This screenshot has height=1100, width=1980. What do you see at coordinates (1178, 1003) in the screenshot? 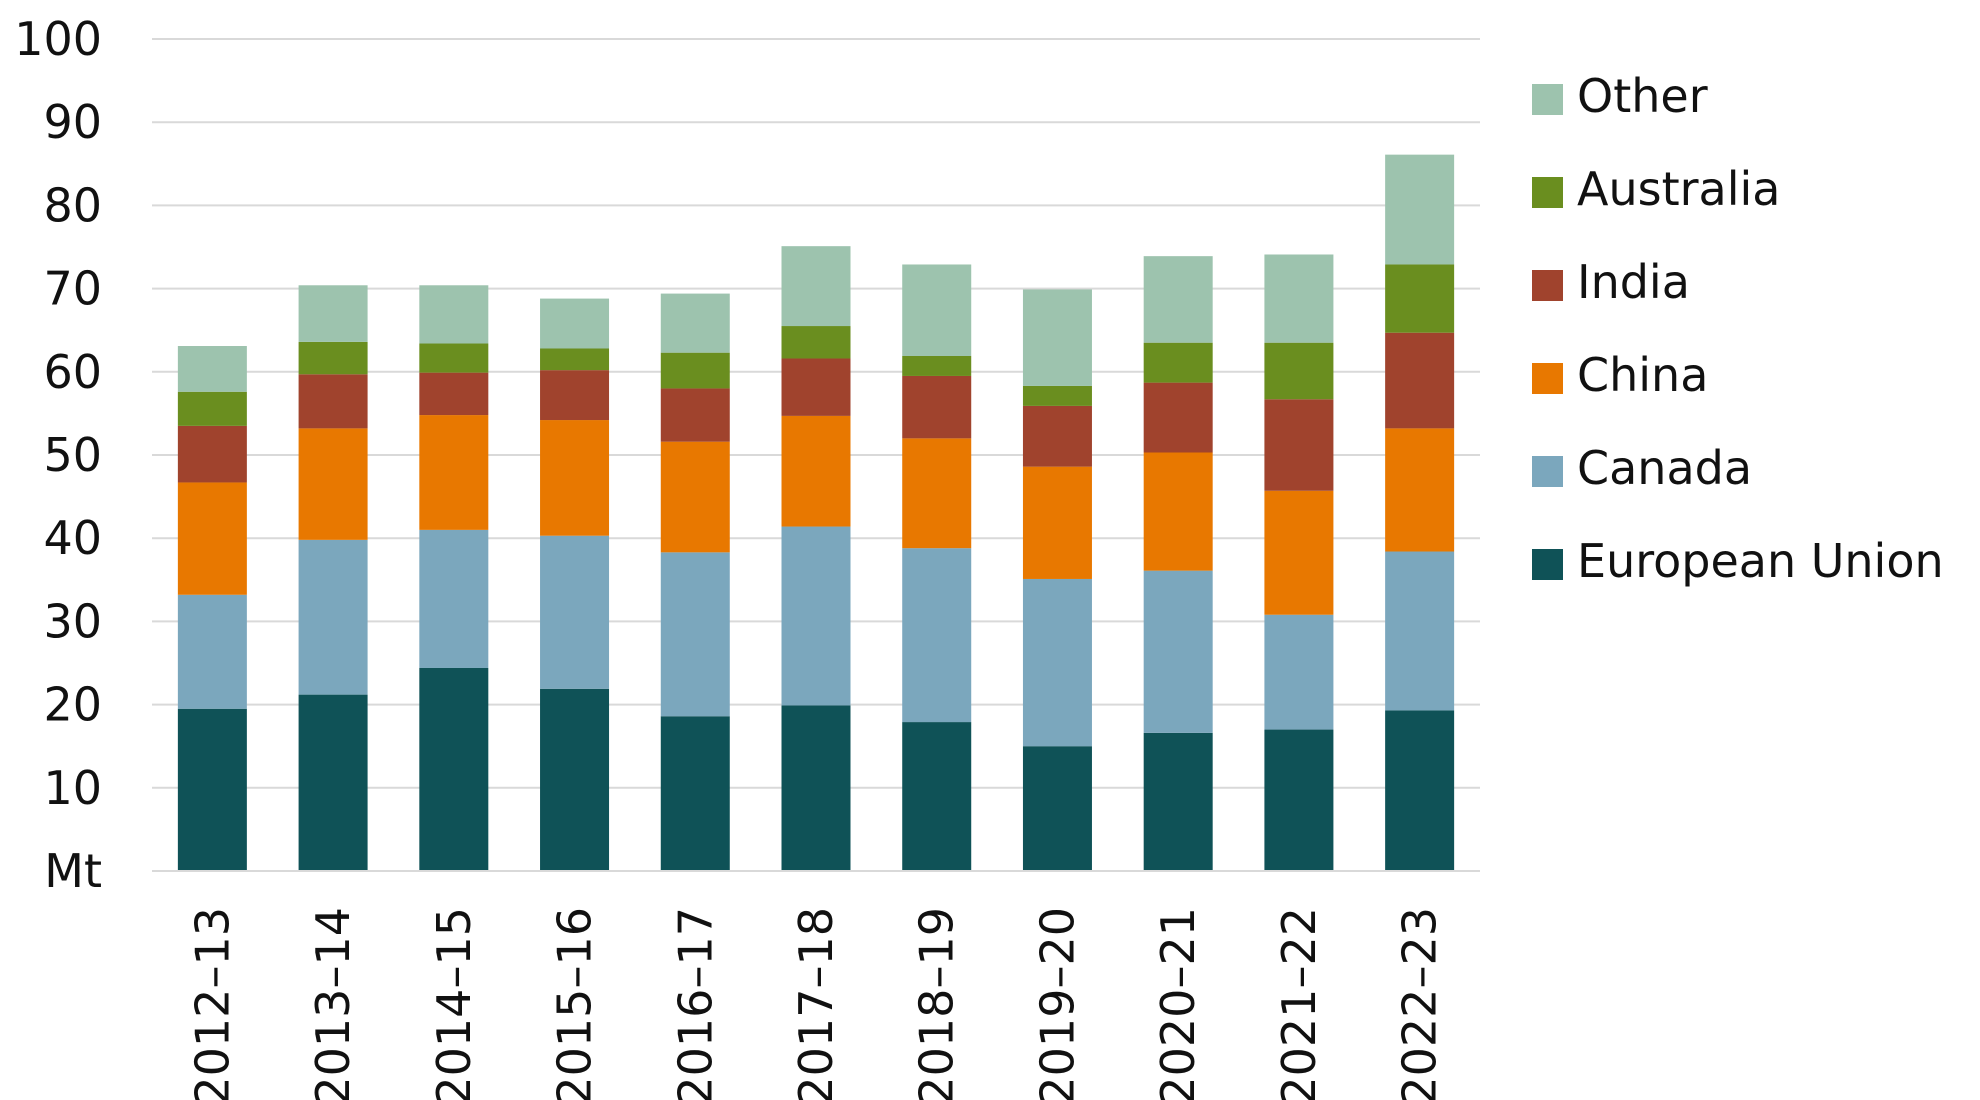
I see `x-tick-label: 2020–21` at bounding box center [1178, 1003].